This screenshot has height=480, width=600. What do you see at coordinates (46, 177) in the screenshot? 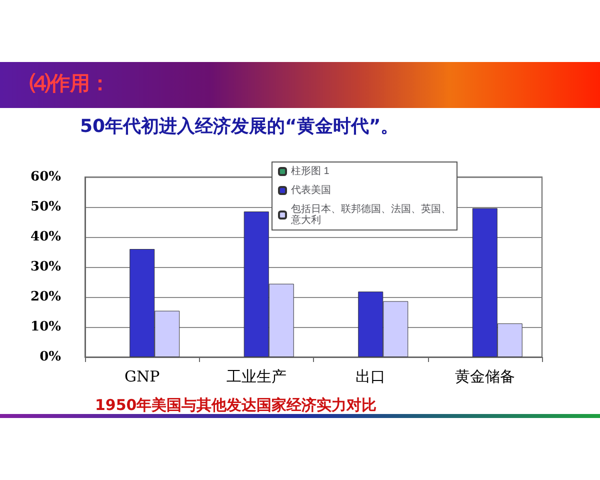
I see `y-tick-label: 60%` at bounding box center [46, 177].